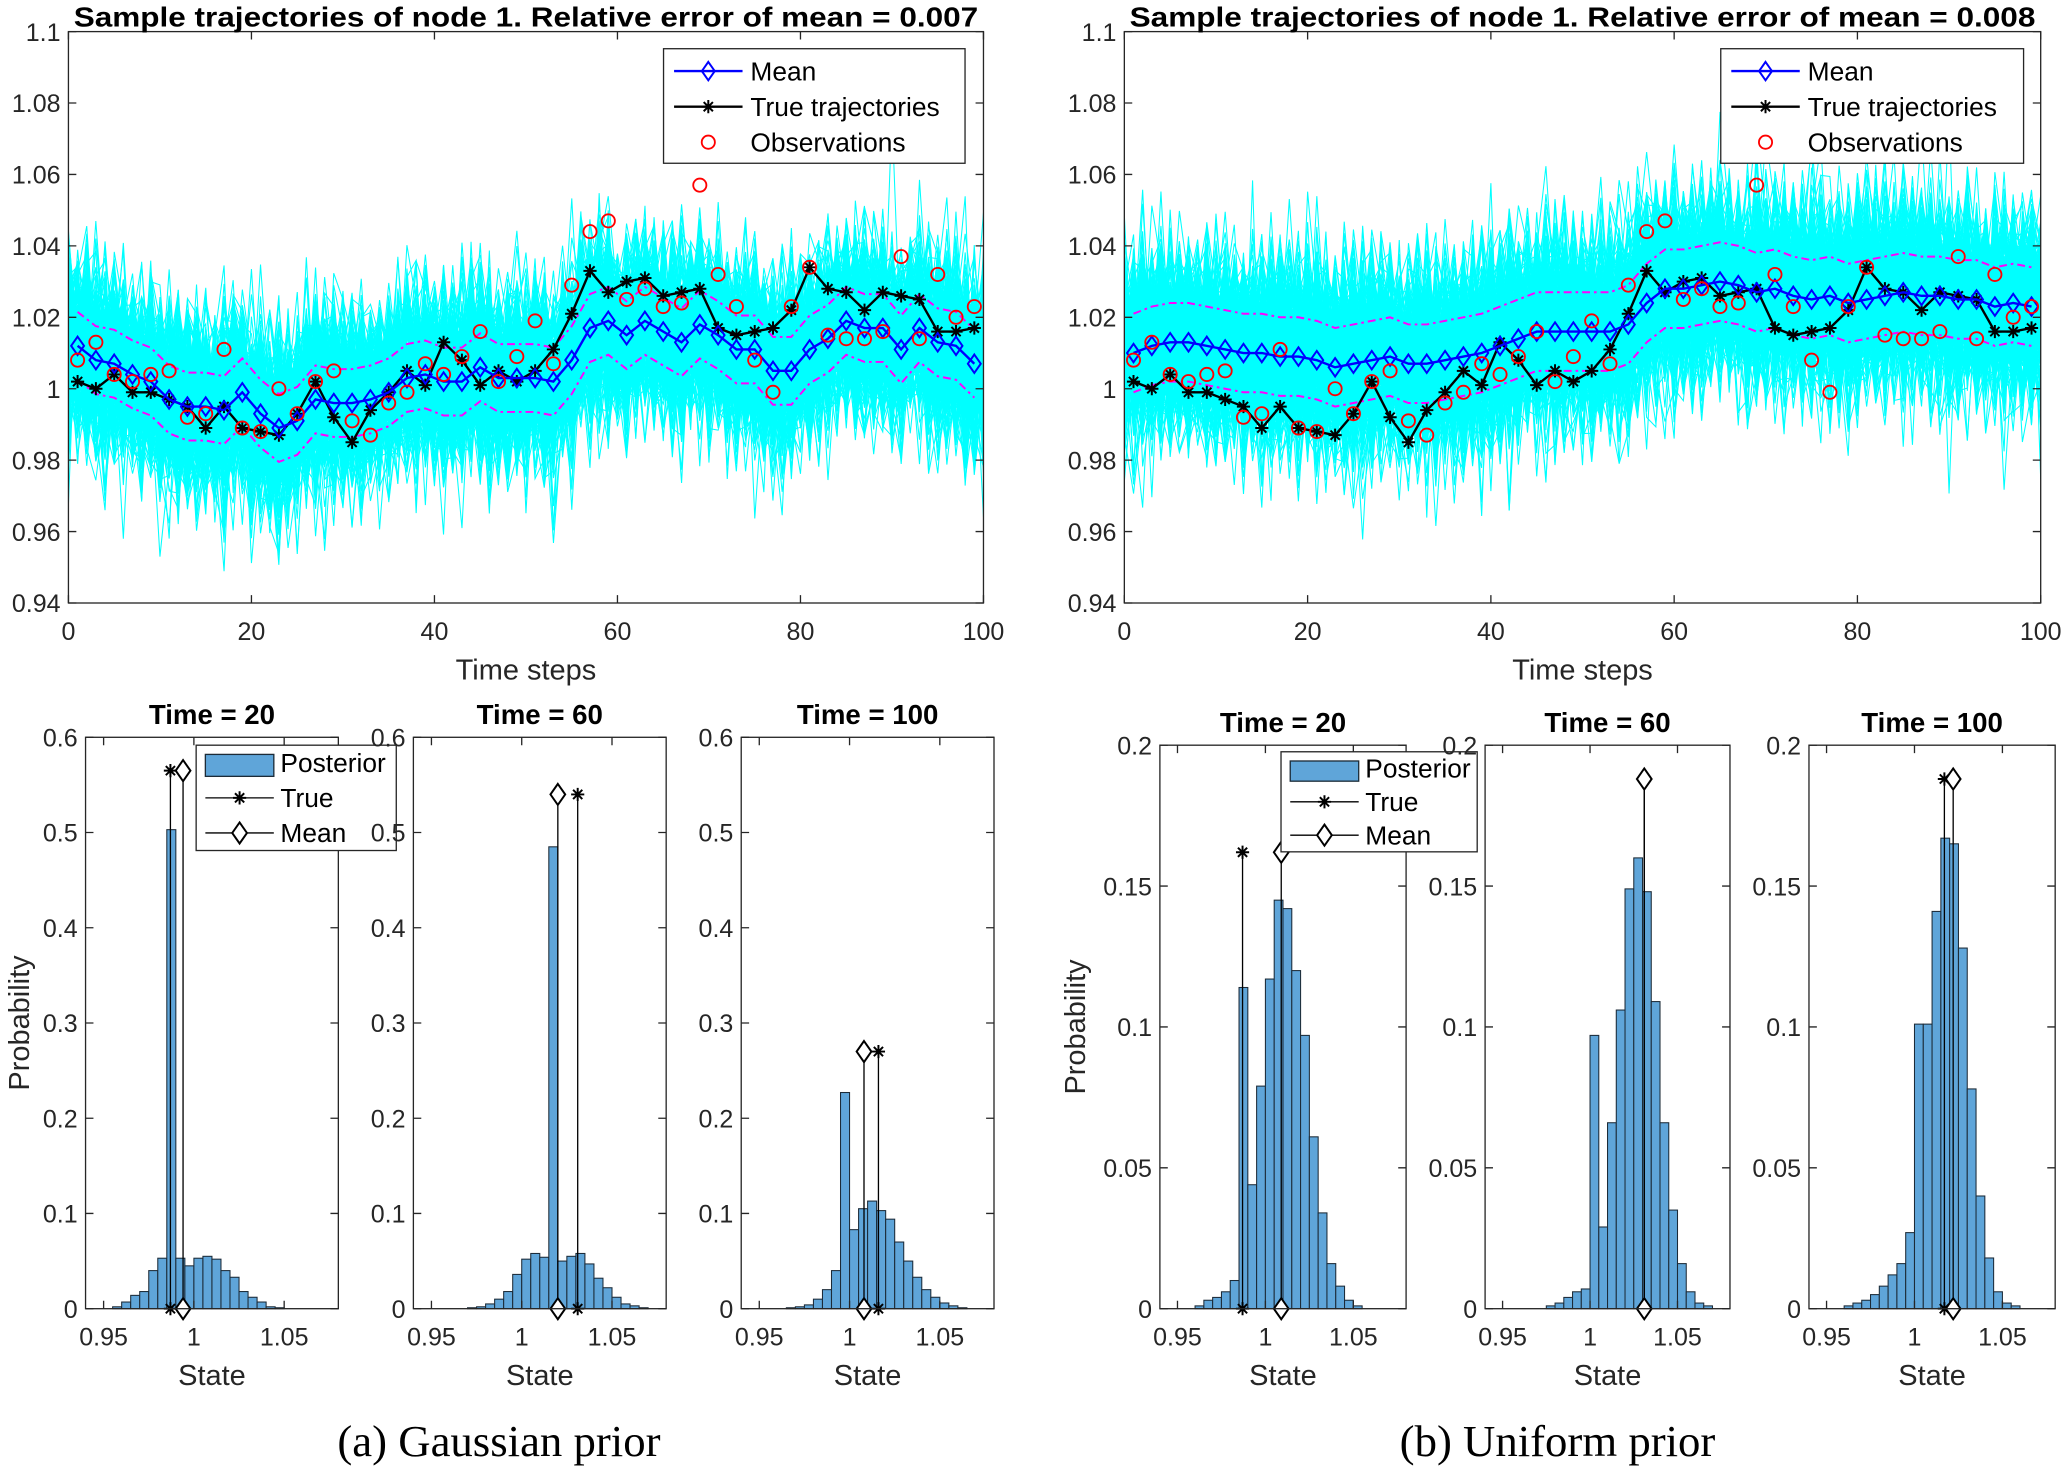  What do you see at coordinates (212, 1376) in the screenshot?
I see `x-axis-label: State` at bounding box center [212, 1376].